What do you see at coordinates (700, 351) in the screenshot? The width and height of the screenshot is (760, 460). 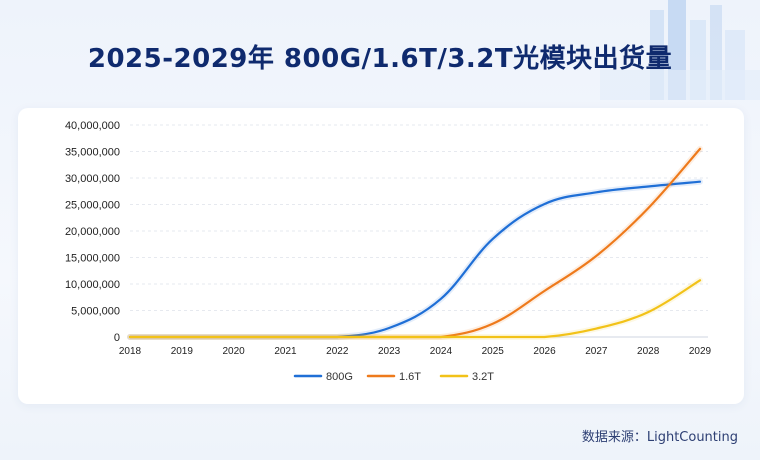 I see `x-tick-label: 2029` at bounding box center [700, 351].